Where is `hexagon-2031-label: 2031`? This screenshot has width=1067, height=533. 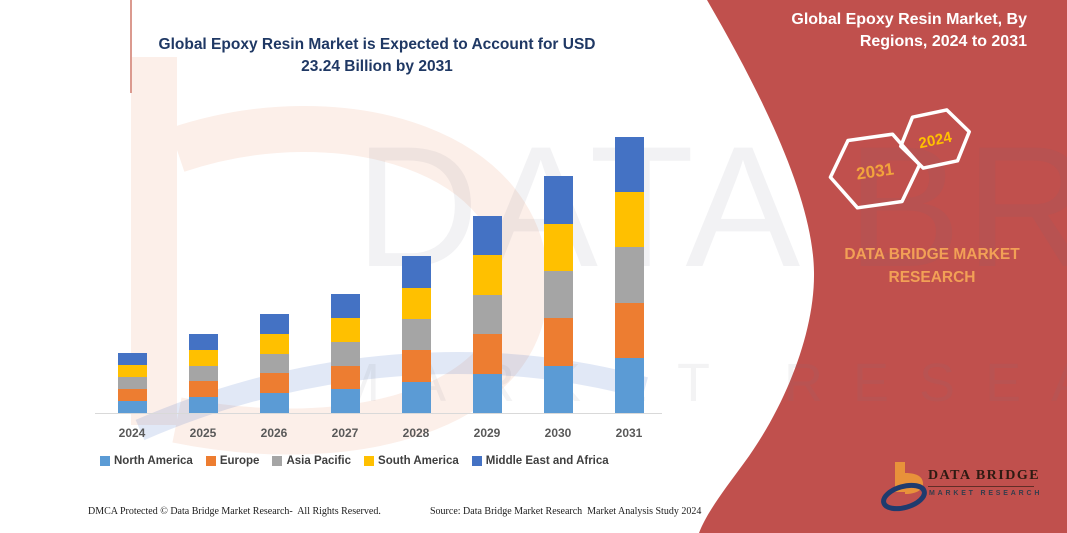
hexagon-2031-label: 2031 is located at coordinates (875, 171).